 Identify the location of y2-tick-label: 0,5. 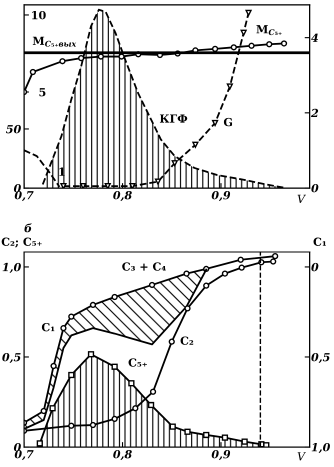
(320, 358).